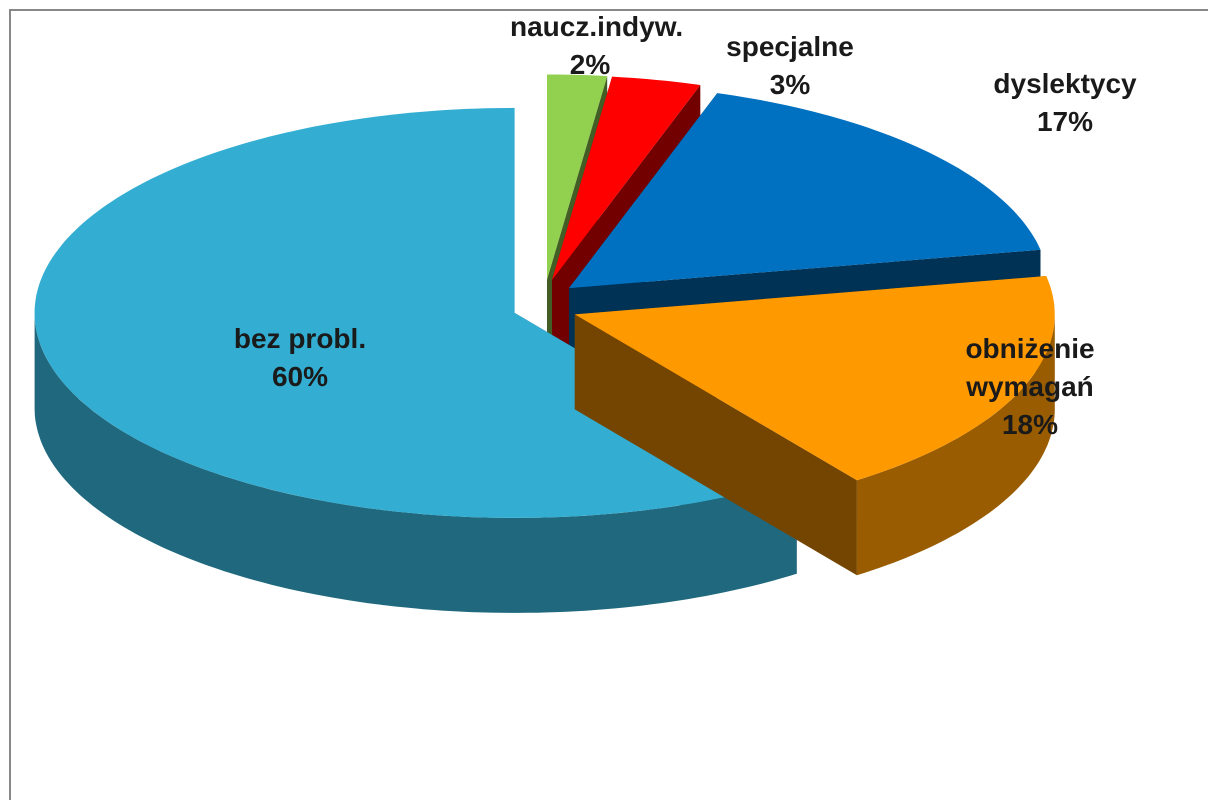 Image resolution: width=1208 pixels, height=800 pixels. Describe the element at coordinates (790, 84) in the screenshot. I see `value-label: 3%` at that location.